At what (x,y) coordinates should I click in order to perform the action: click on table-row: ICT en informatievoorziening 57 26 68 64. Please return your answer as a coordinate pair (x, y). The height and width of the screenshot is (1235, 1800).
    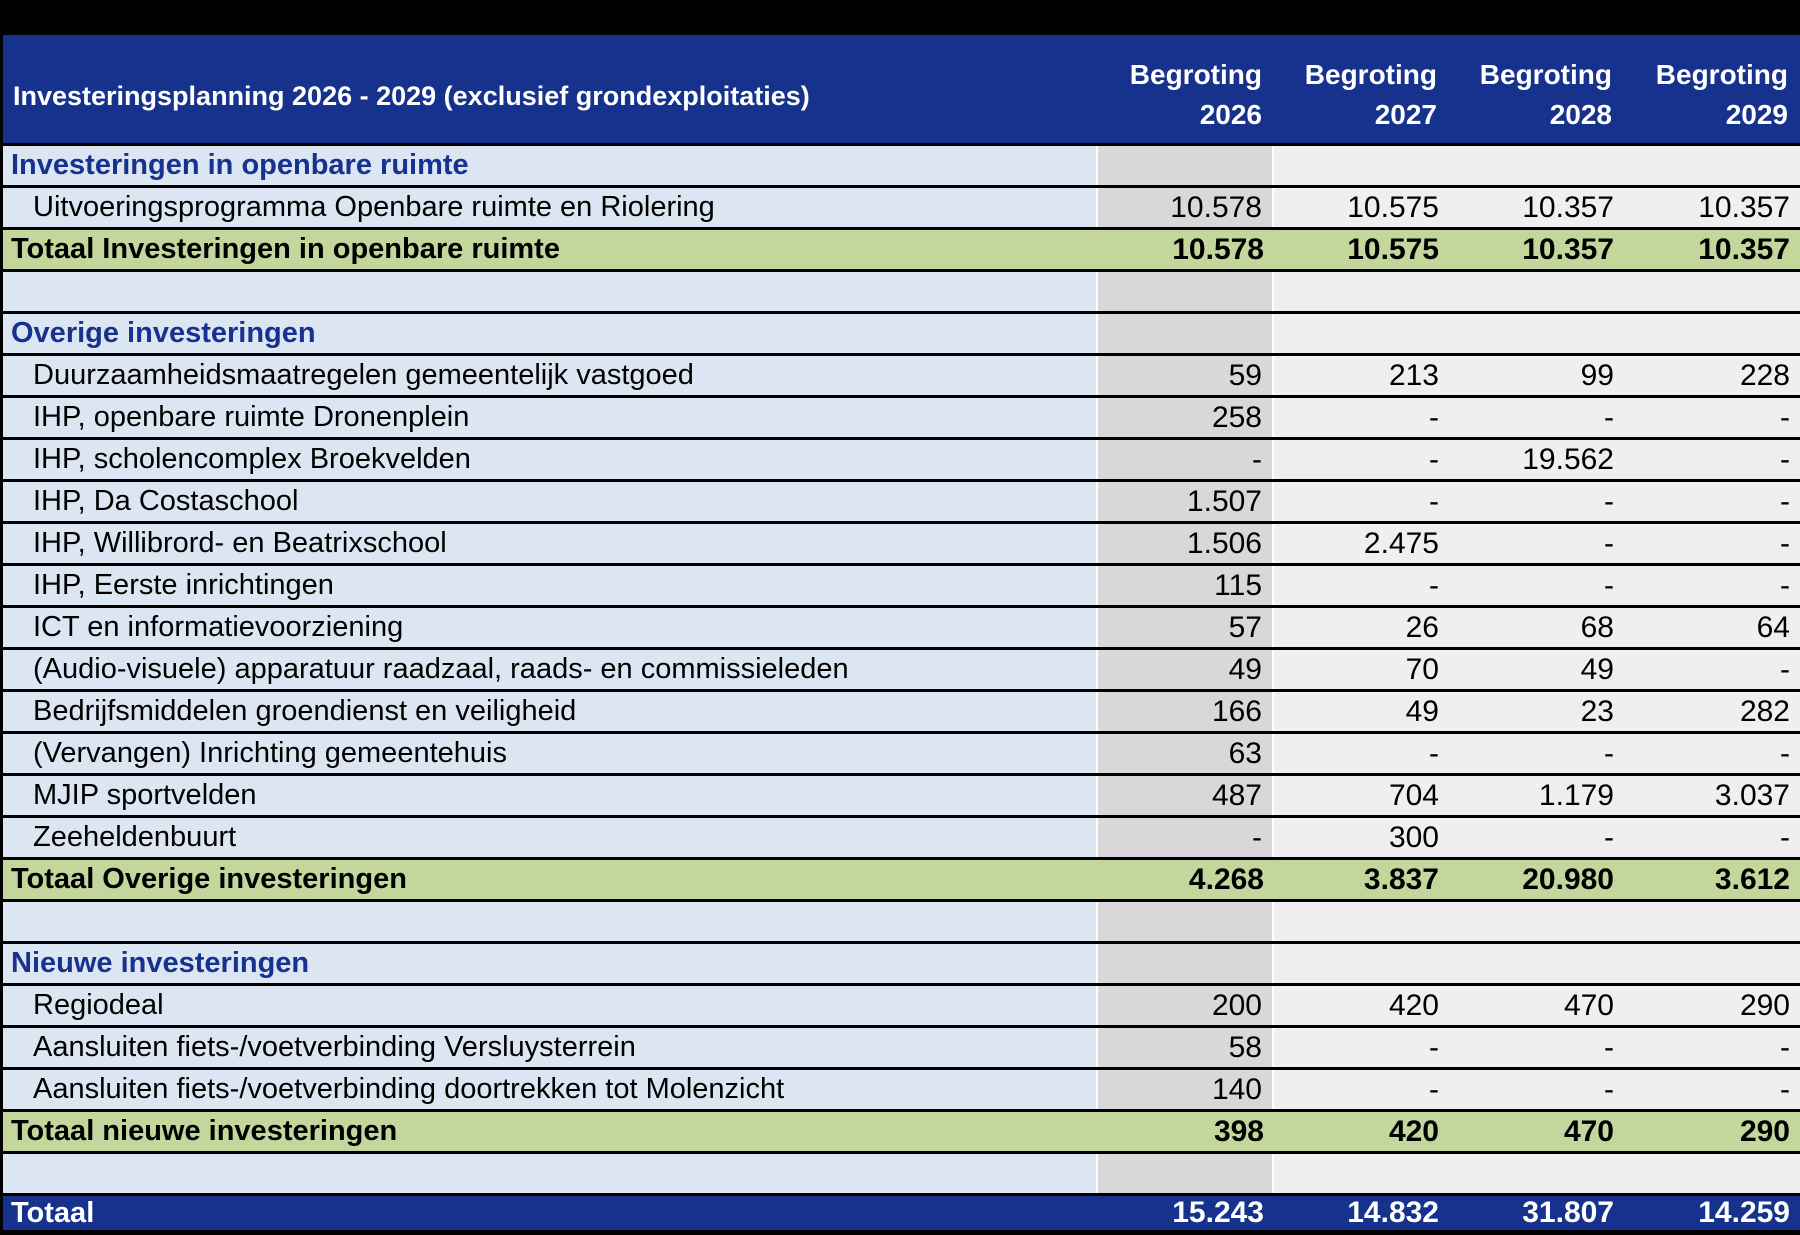
    Looking at the image, I should click on (901, 627).